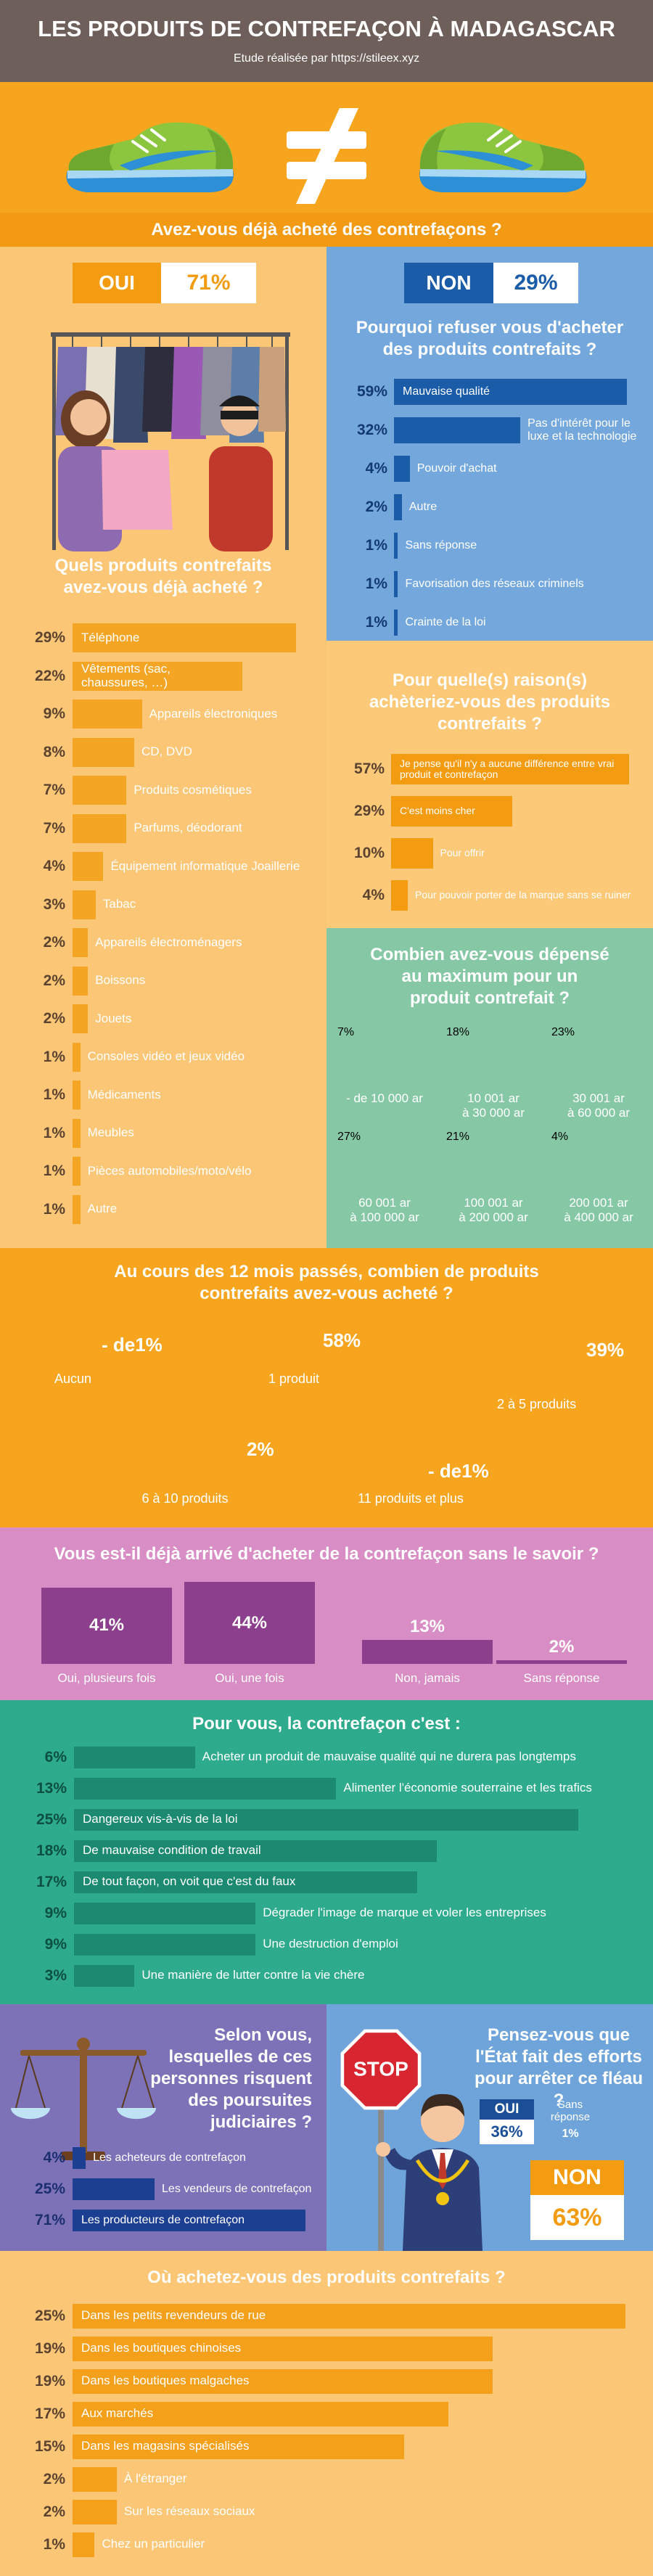 The image size is (653, 2576). I want to click on no-value: 63%, so click(577, 2217).